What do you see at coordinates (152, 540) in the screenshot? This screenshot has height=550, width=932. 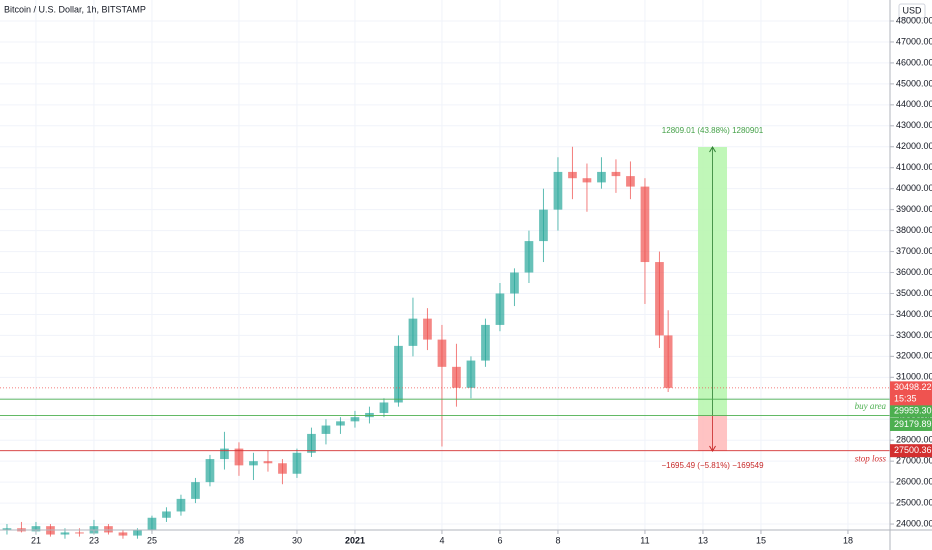 I see `x-tick-label: 25` at bounding box center [152, 540].